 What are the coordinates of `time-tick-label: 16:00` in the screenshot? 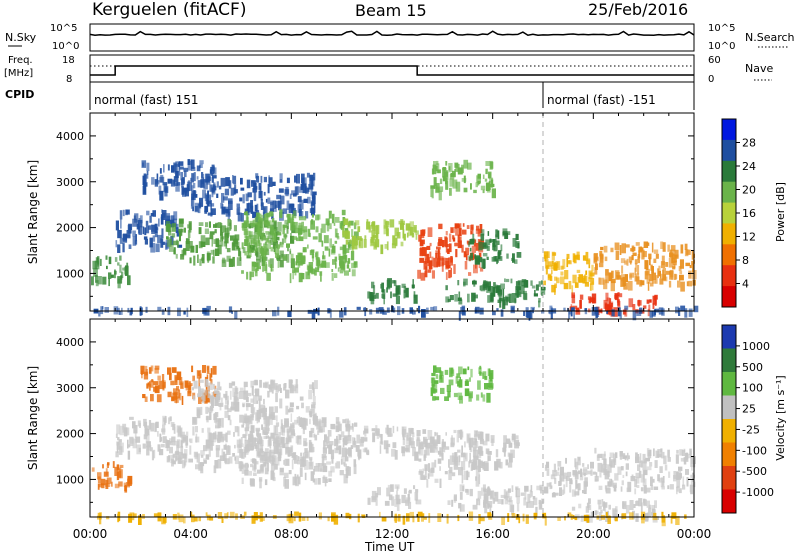 It's located at (492, 534).